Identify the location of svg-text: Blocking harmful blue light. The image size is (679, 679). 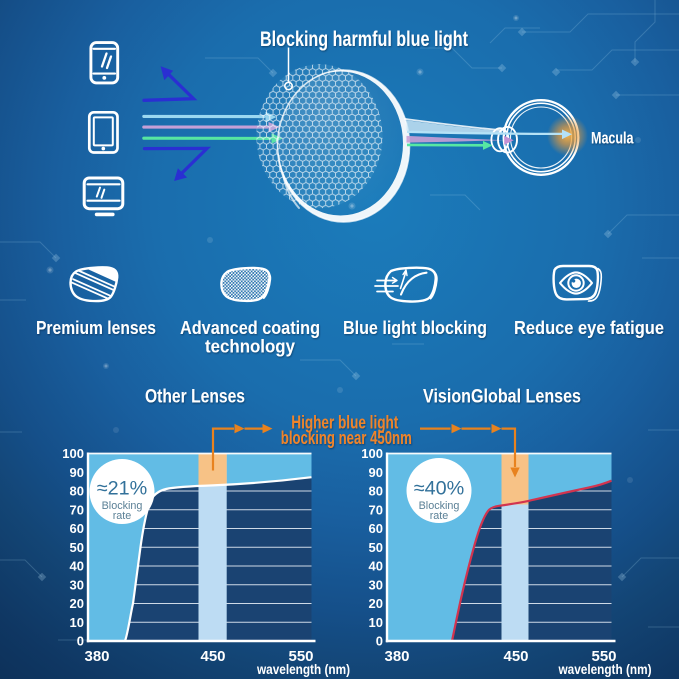
(364, 39).